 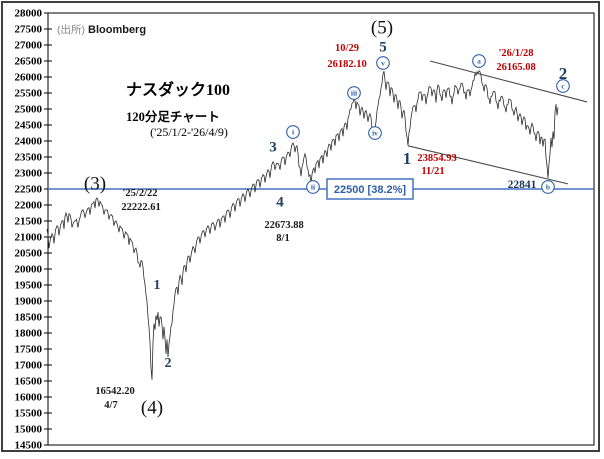 I want to click on chart-date-range: ('25/1/2-'26/4/9), so click(x=189, y=132).